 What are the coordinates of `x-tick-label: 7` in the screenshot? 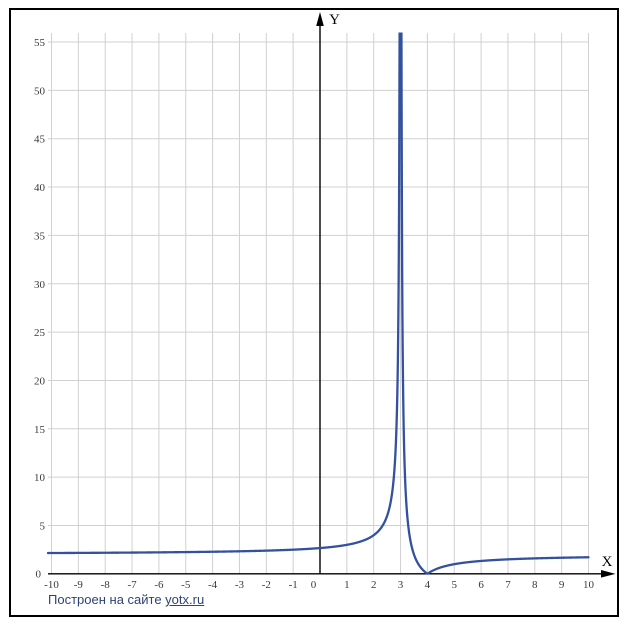 It's located at (508, 585).